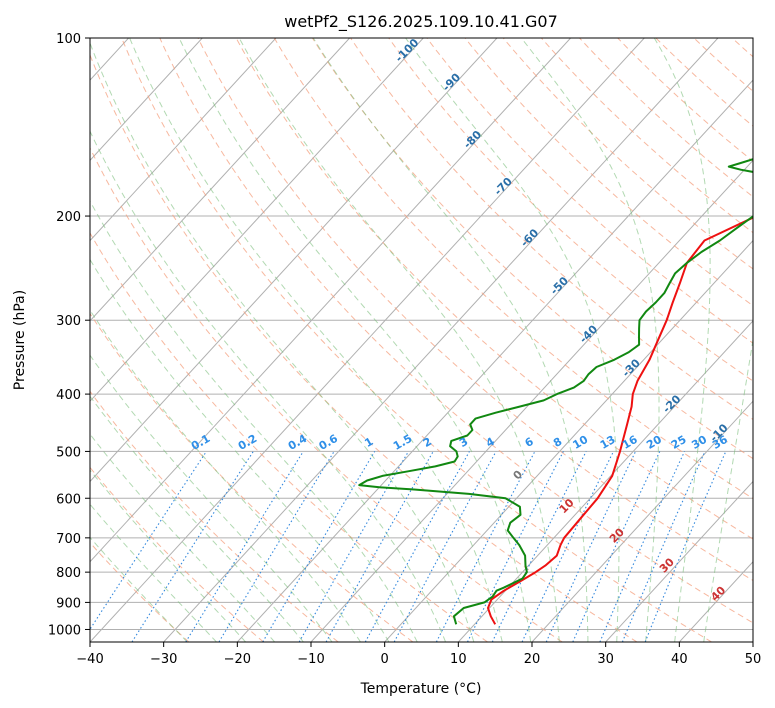  Describe the element at coordinates (68, 321) in the screenshot. I see `y-tick-label: 300` at that location.